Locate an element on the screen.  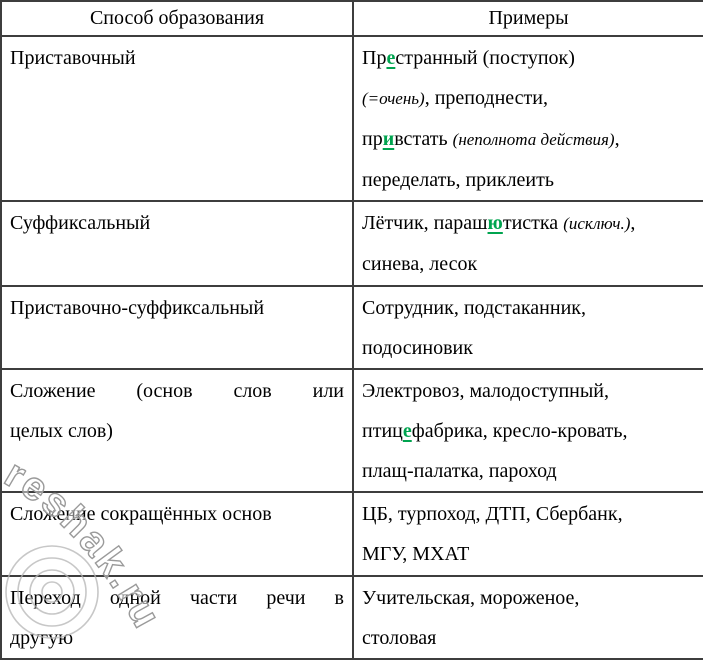
example-text: синева, лесок is located at coordinates (420, 264).